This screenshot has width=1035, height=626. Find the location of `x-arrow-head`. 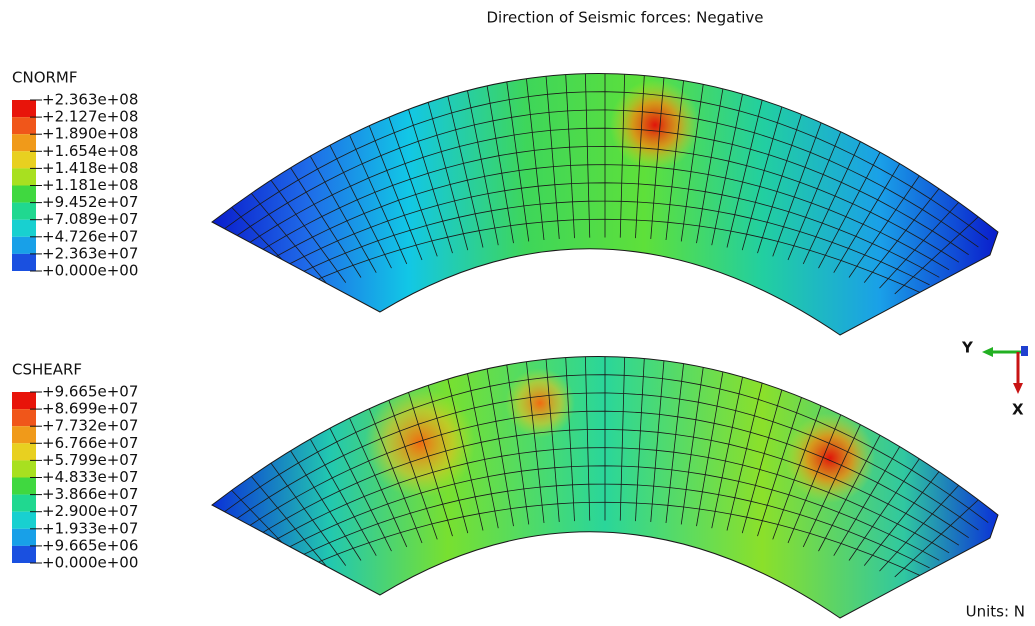

x-arrow-head is located at coordinates (1018, 388).